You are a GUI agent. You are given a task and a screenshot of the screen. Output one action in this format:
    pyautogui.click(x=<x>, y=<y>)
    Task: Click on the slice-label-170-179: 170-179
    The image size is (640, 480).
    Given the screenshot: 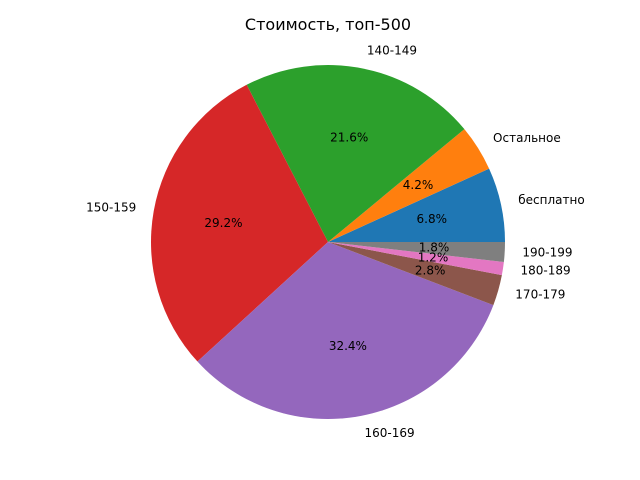 What is the action you would take?
    pyautogui.click(x=540, y=295)
    